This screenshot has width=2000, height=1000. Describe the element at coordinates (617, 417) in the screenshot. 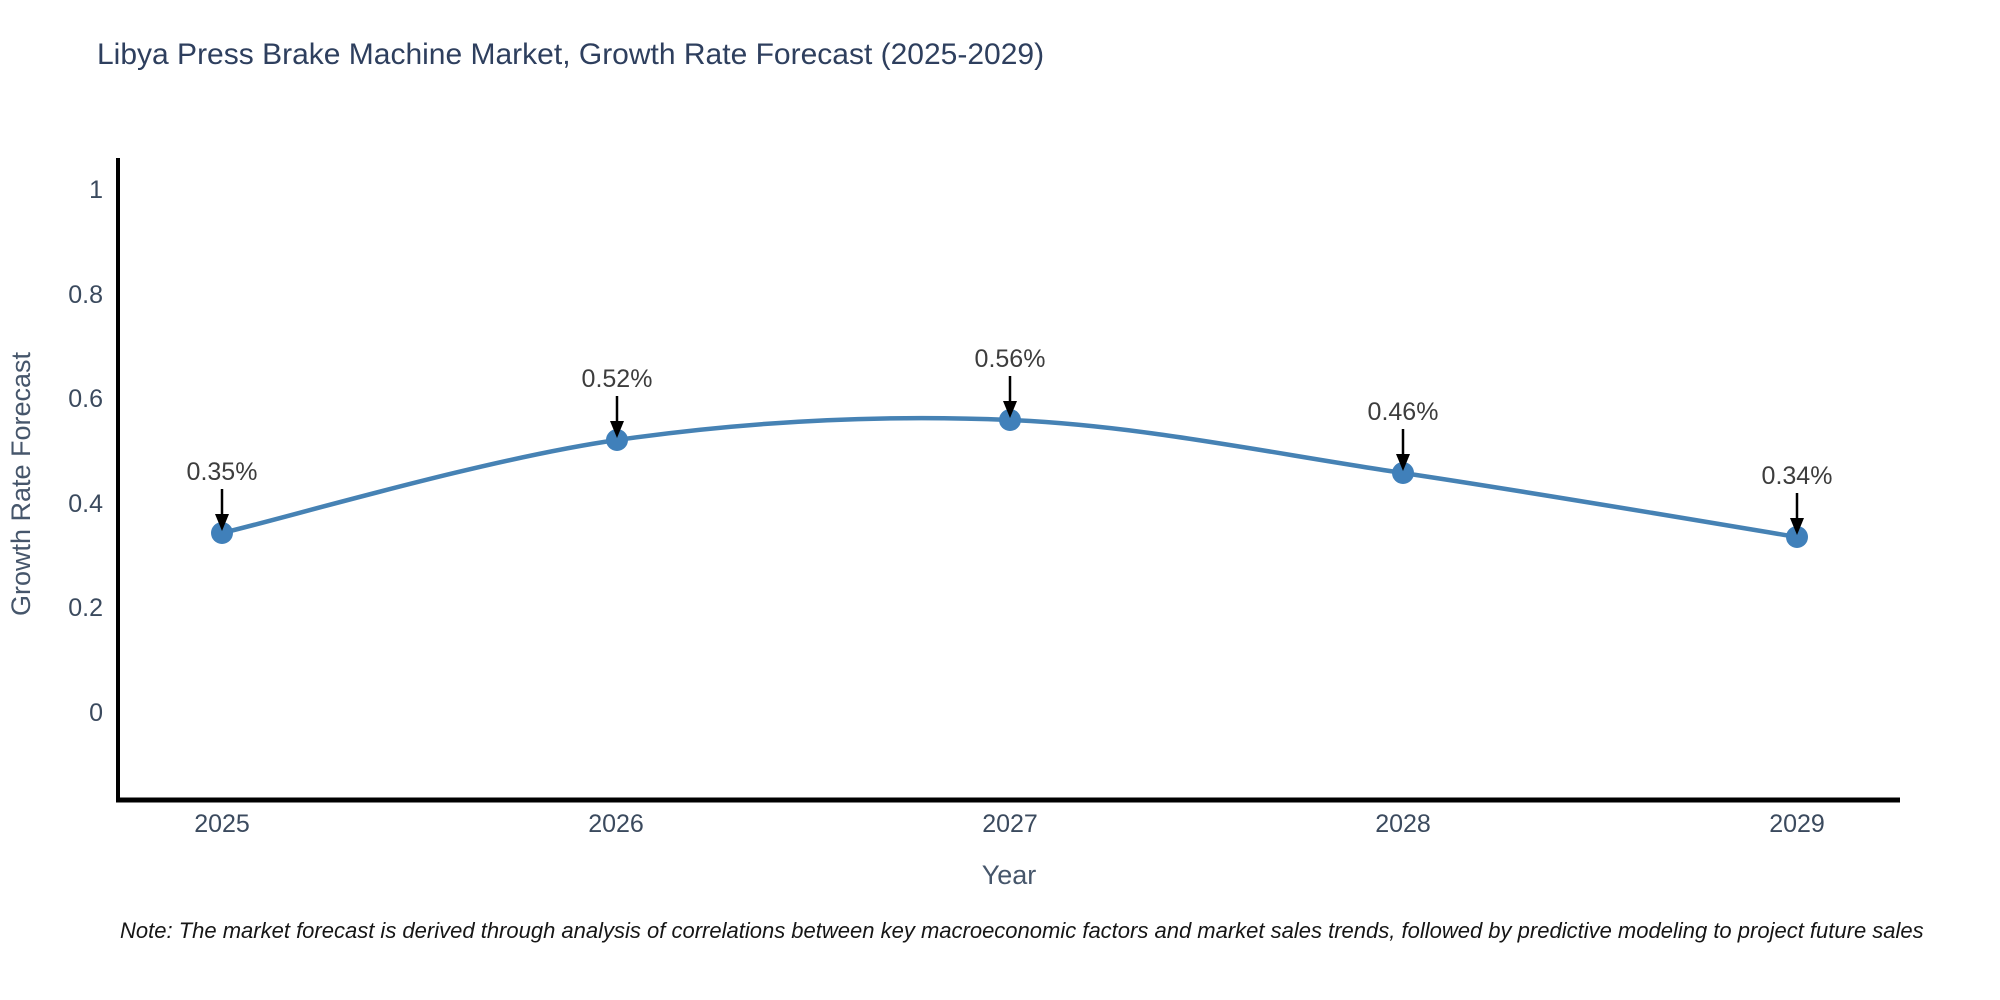

I see `annotation-arrow-2026` at that location.